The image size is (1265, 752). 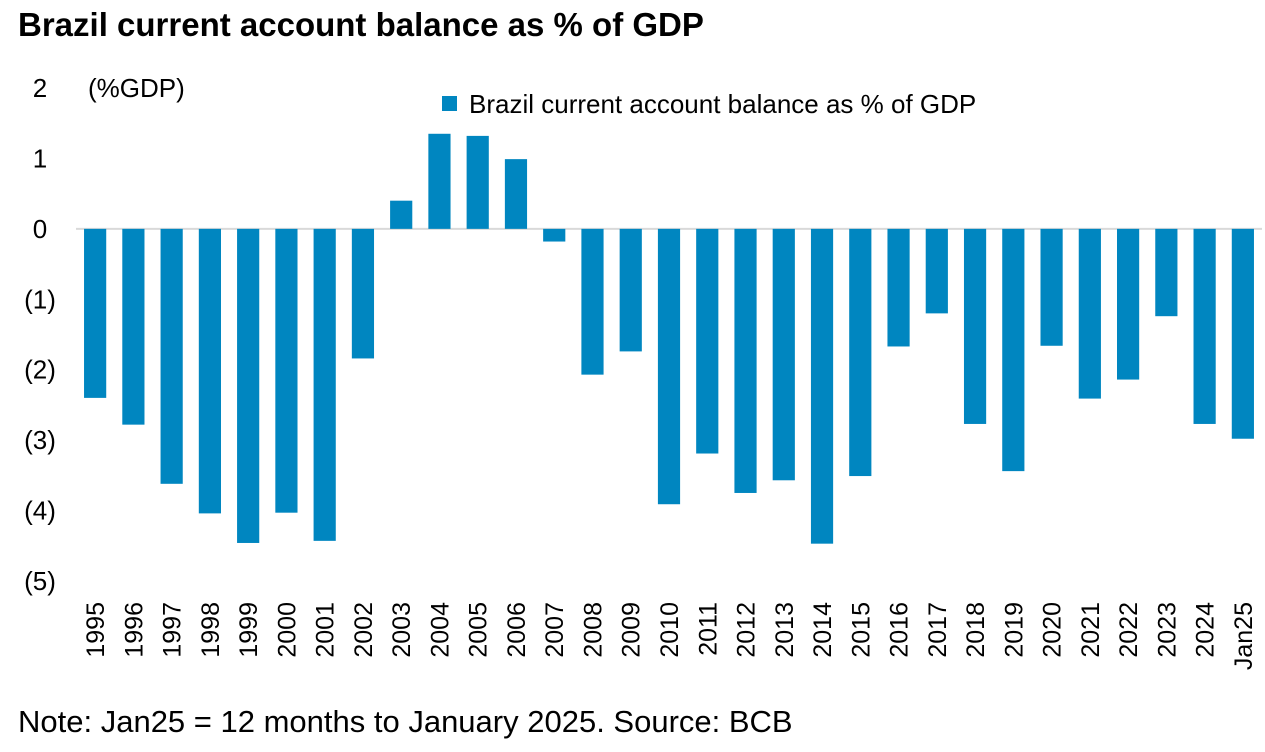 I want to click on y-axis: 2 1 0 (1) (2) (3) (4) (5), so click(x=40, y=334).